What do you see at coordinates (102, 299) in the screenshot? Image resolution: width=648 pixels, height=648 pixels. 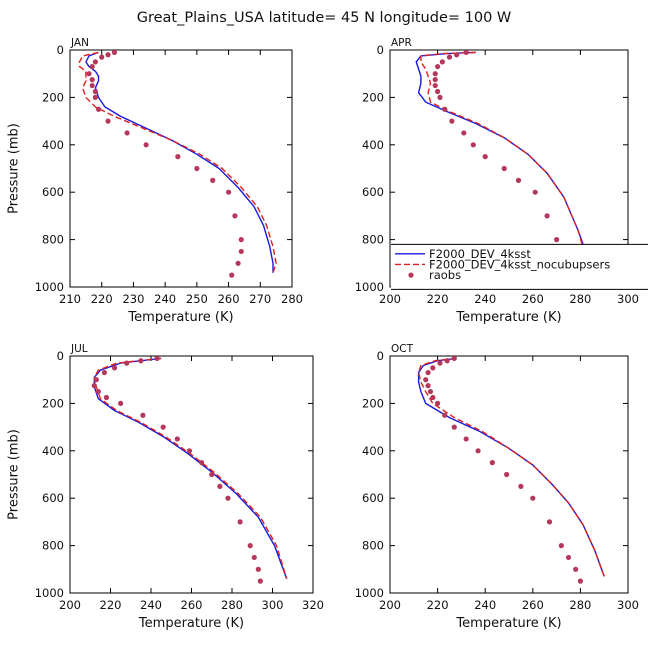 I see `x-tick-label: 220` at bounding box center [102, 299].